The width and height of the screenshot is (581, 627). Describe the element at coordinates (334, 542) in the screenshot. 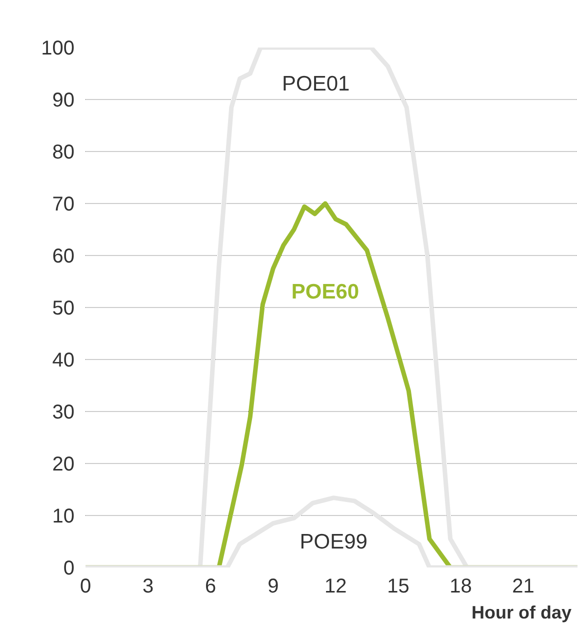

I see `series-label: POE99` at that location.